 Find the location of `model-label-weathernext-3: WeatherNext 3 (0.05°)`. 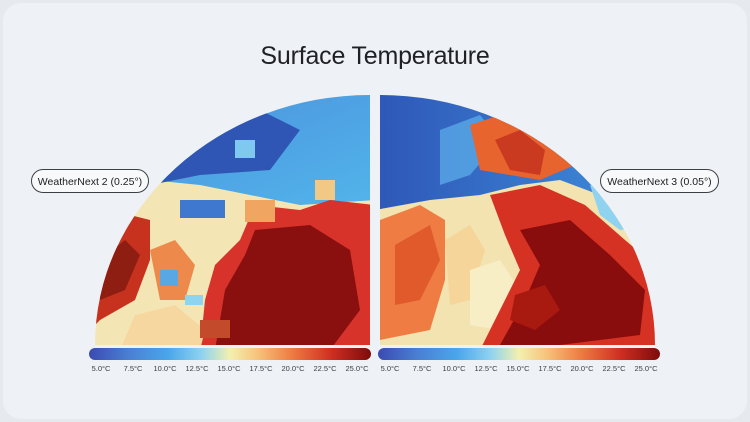

model-label-weathernext-3: WeatherNext 3 (0.05°) is located at coordinates (659, 181).